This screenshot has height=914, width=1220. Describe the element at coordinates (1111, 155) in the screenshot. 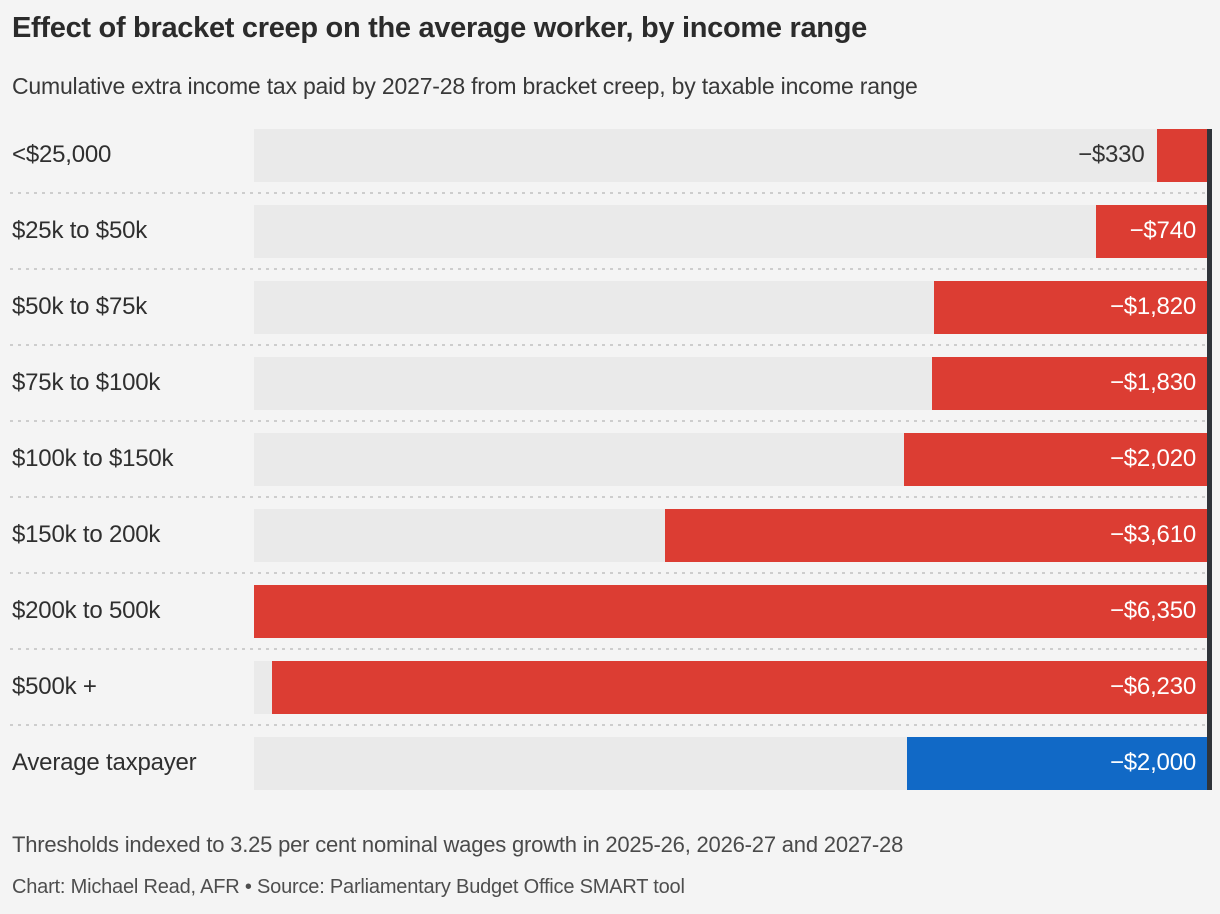

I see `bar-value-label: −$330` at that location.